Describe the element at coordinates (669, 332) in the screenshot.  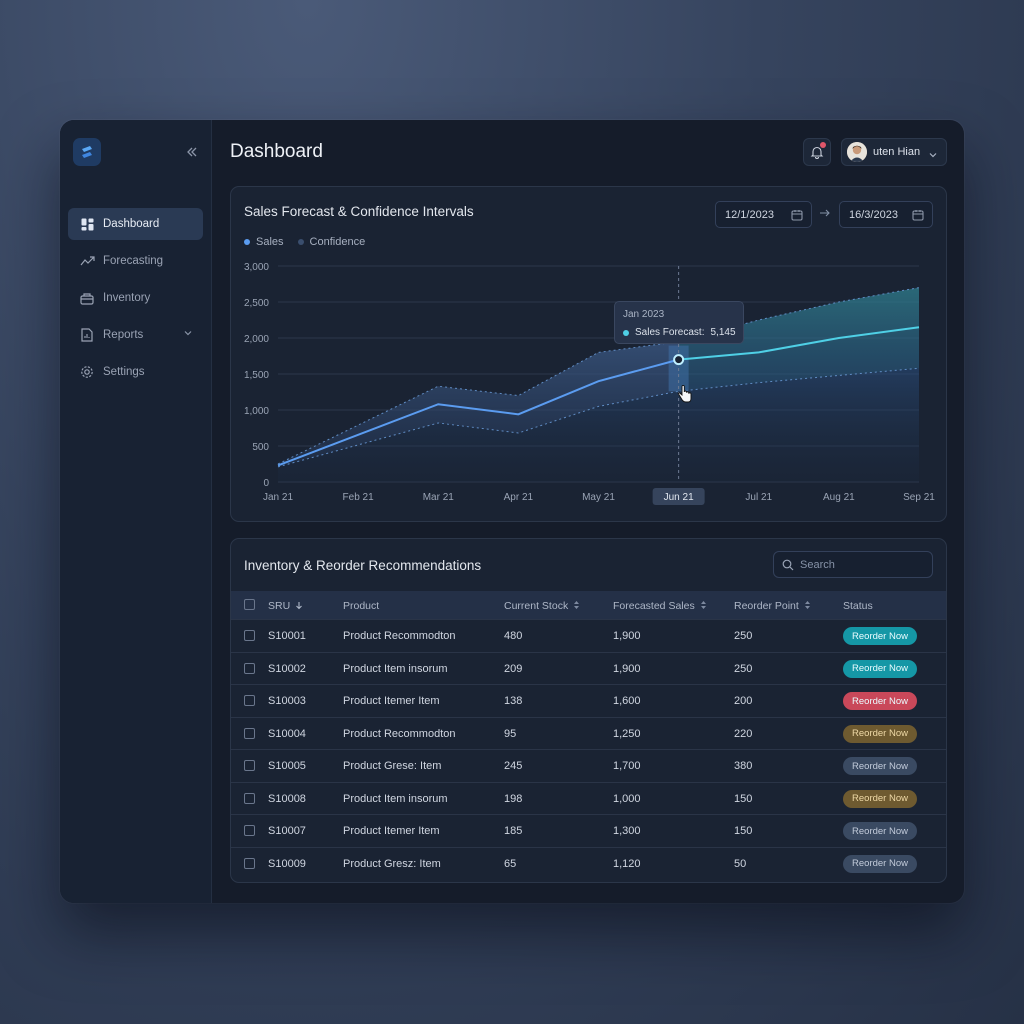
I see `tooltip-series-label: Sales Forecast:` at that location.